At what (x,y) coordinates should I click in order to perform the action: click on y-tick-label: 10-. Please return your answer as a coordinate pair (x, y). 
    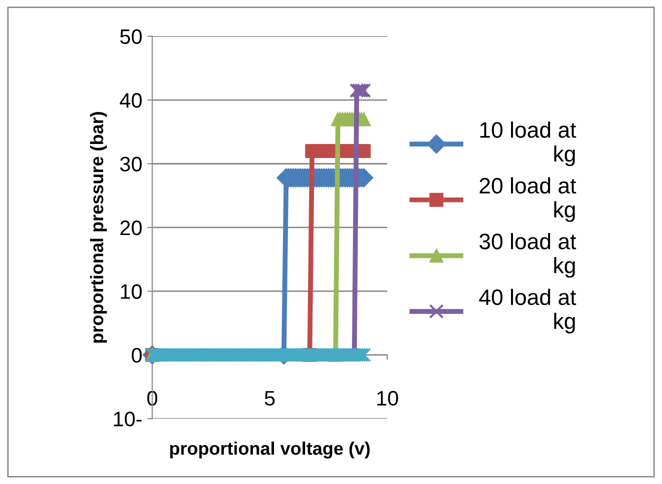
    Looking at the image, I should click on (128, 419).